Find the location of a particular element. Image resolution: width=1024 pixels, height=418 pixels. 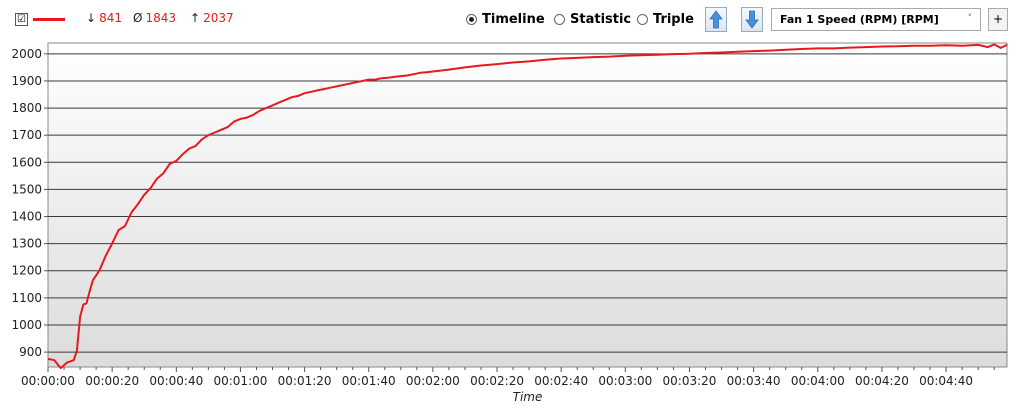

y-tick-label: 1600 is located at coordinates (26, 162).